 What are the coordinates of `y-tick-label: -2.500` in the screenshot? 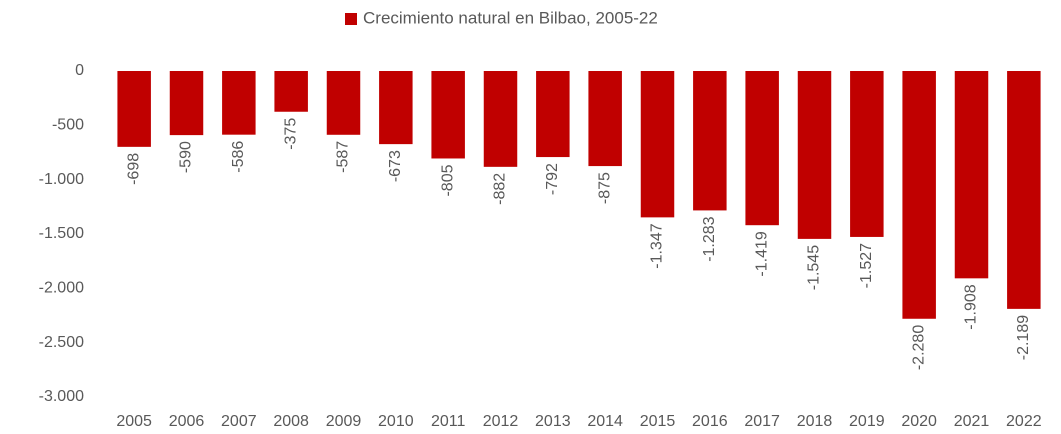 It's located at (61, 342).